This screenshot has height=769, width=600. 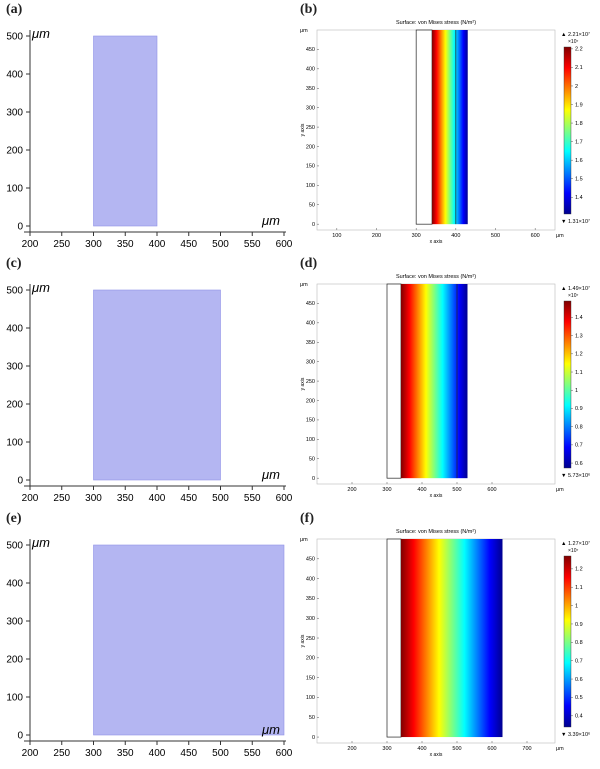 What do you see at coordinates (336, 236) in the screenshot?
I see `x-tick-label: 100` at bounding box center [336, 236].